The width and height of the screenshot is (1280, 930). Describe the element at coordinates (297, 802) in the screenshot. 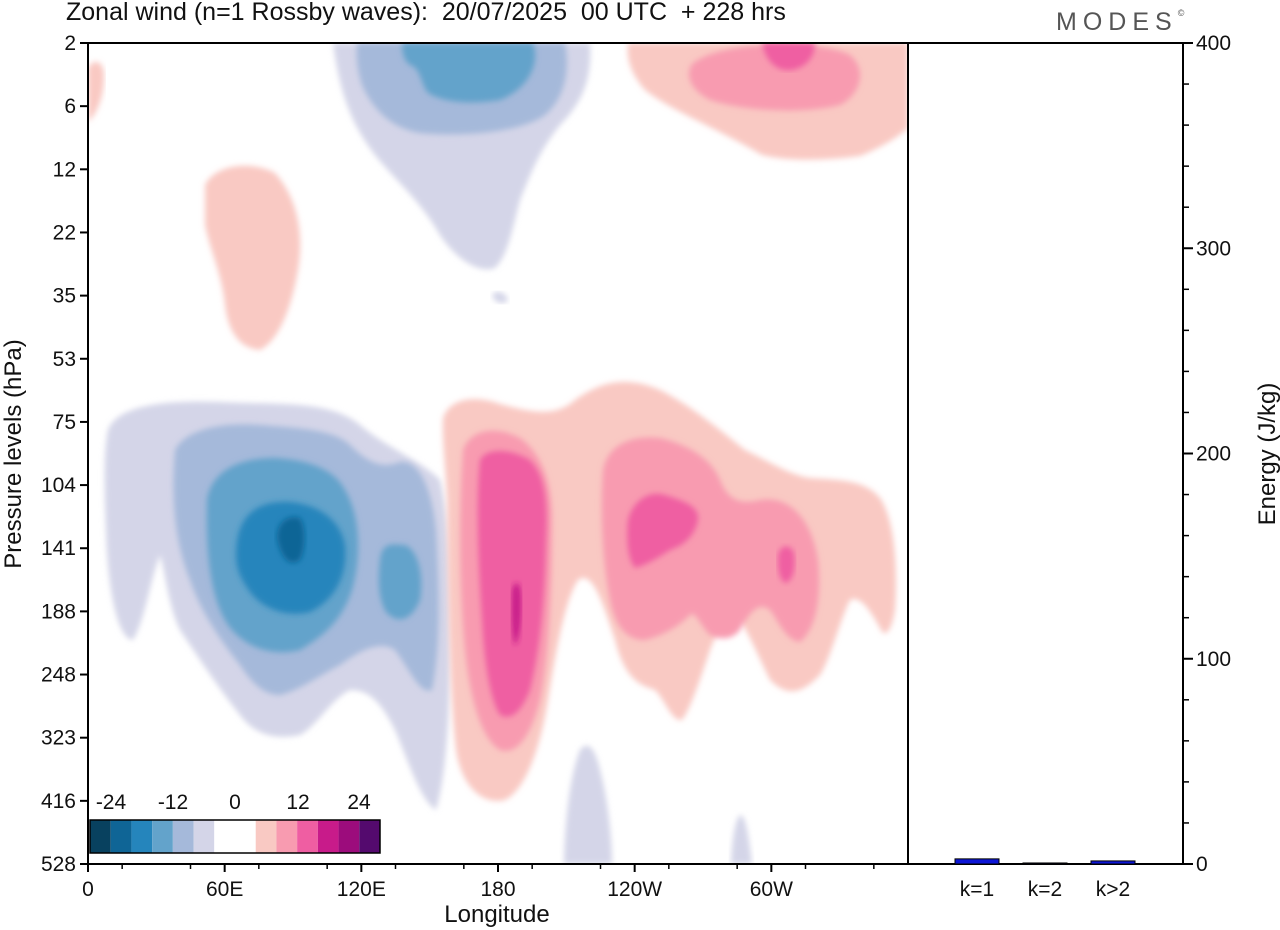

I see `colorbar-label: 12` at that location.